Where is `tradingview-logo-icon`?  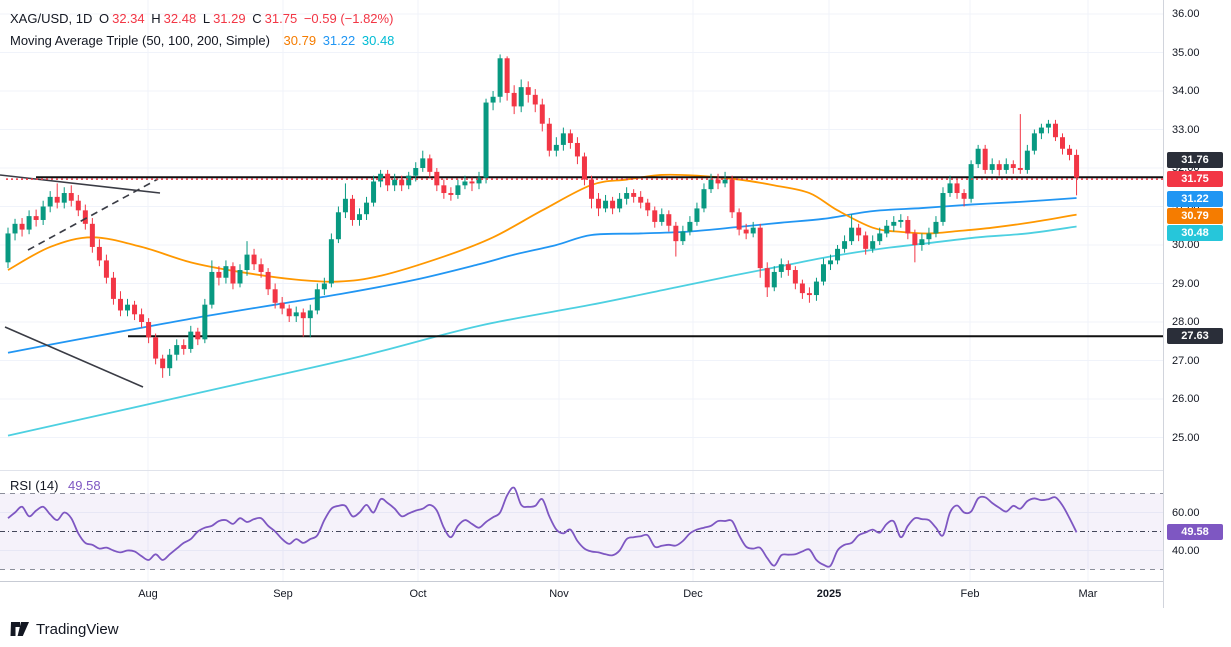 tradingview-logo-icon is located at coordinates (19, 629).